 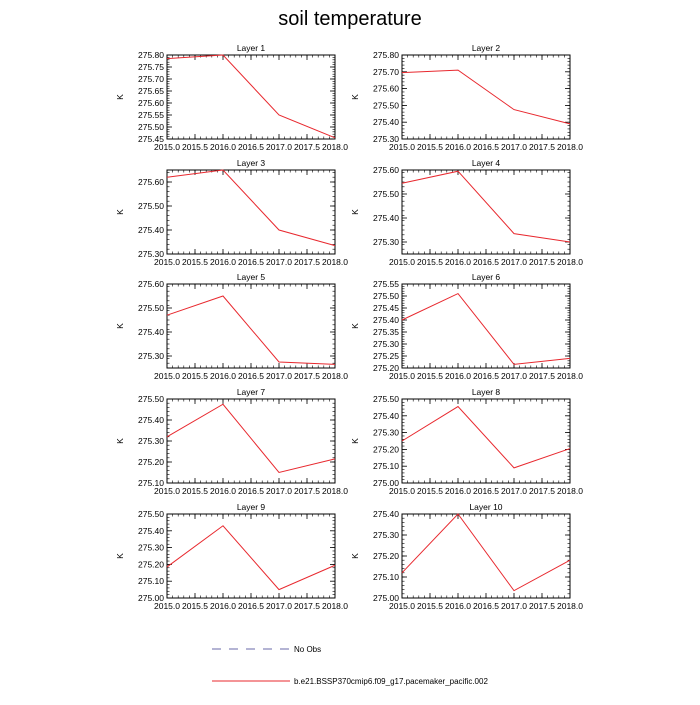 I want to click on panel-title: Layer 4, so click(x=486, y=163).